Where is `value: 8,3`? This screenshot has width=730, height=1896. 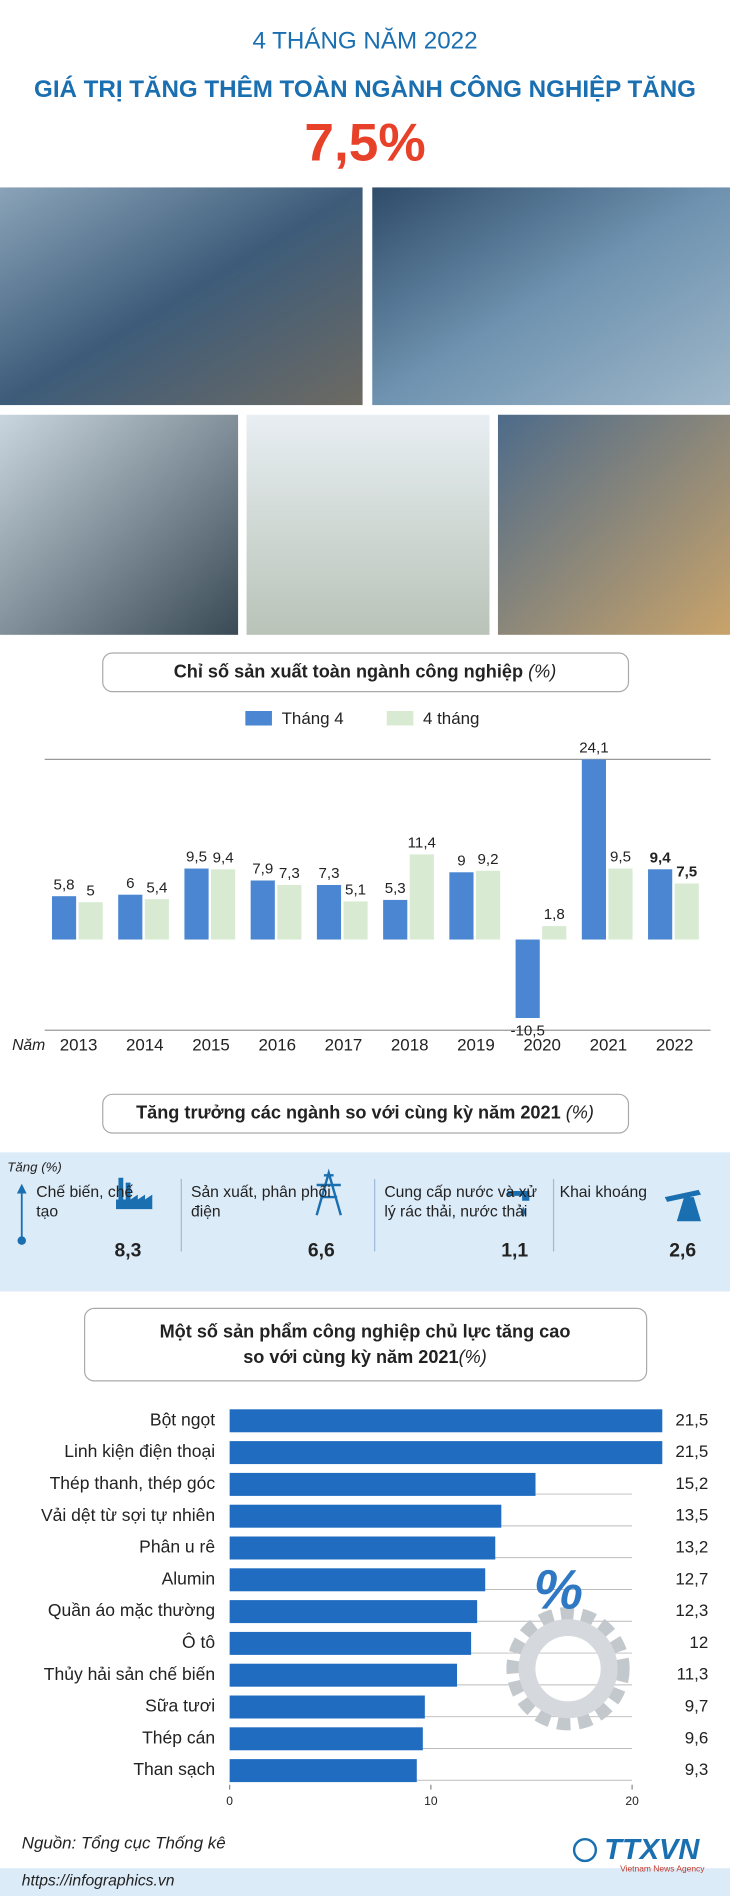 value: 8,3 is located at coordinates (128, 1251).